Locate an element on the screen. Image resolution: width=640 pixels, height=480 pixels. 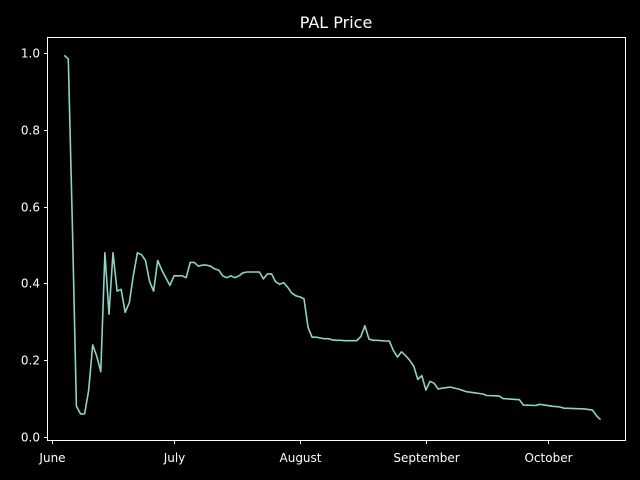
y-tick-label: 0.2 is located at coordinates (30, 361).